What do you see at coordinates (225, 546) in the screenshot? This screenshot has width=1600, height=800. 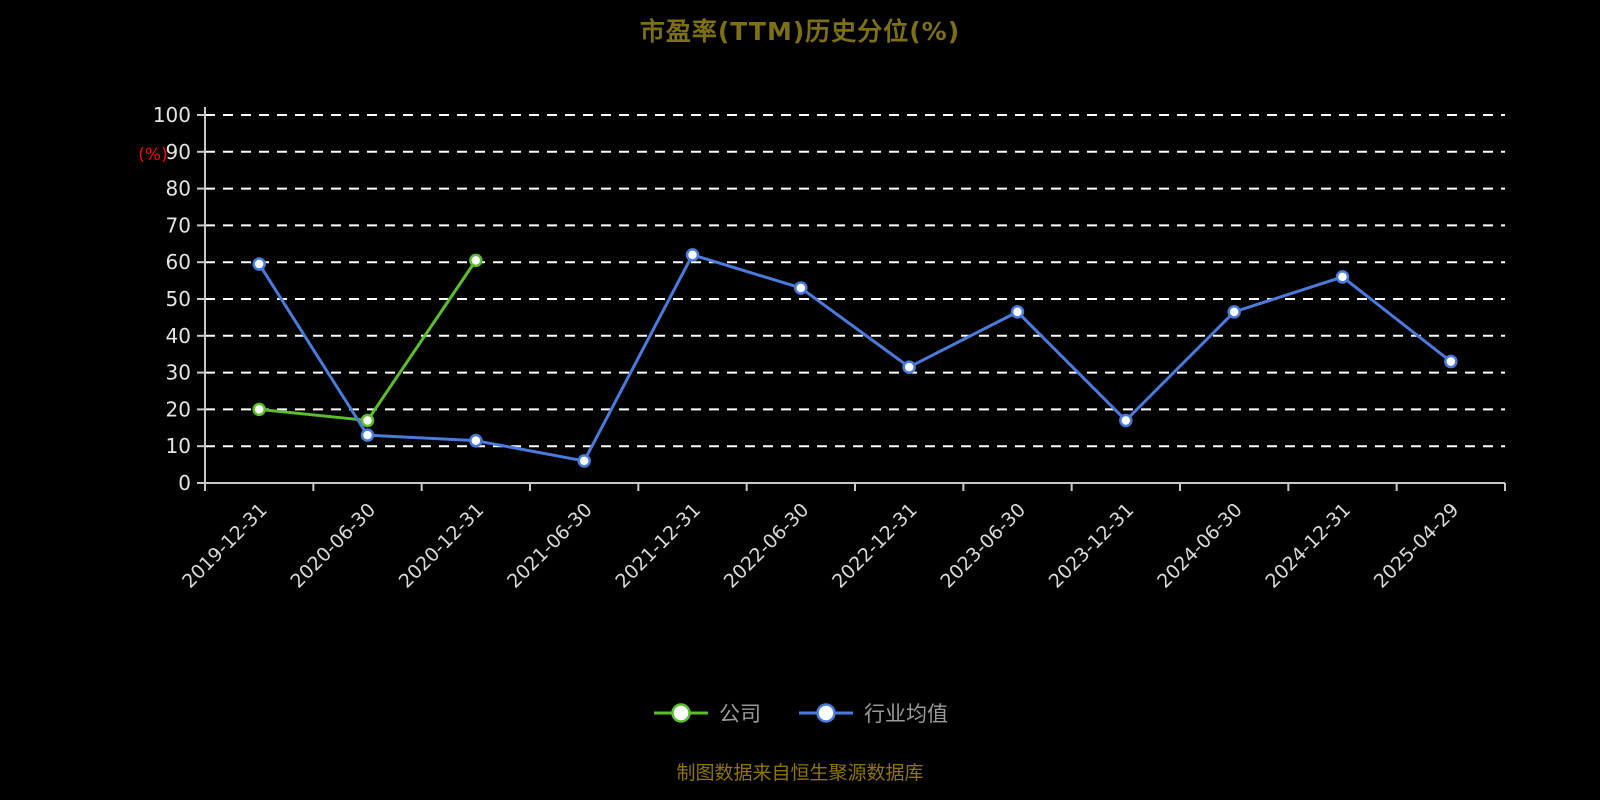 I see `x-axis-label: 2019-12-31` at bounding box center [225, 546].